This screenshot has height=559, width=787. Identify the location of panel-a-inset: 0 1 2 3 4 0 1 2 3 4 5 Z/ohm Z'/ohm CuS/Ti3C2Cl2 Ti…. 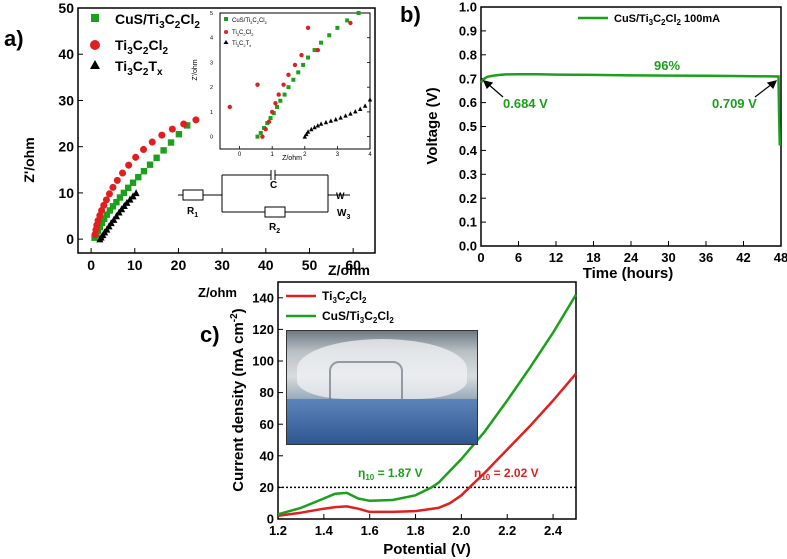
(282, 86).